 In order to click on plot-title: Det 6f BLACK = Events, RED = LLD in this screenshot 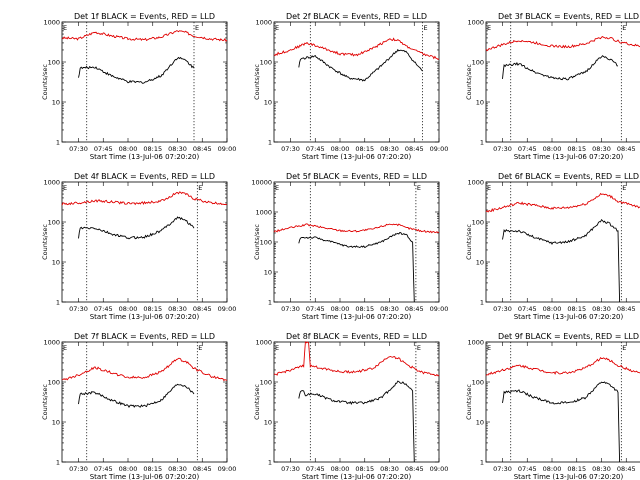, I will do `click(568, 176)`.